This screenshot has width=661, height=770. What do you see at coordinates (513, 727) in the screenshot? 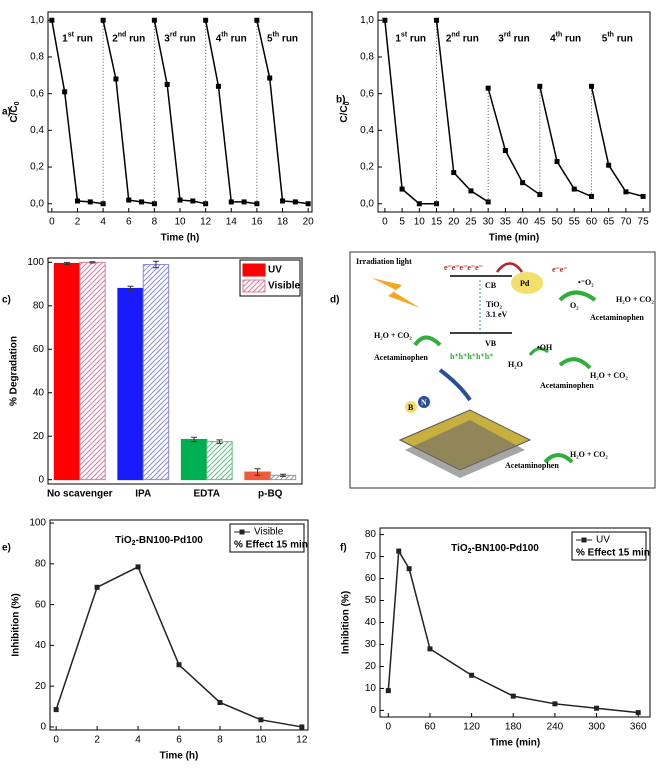
I see `x-tick-label: 180` at bounding box center [513, 727].